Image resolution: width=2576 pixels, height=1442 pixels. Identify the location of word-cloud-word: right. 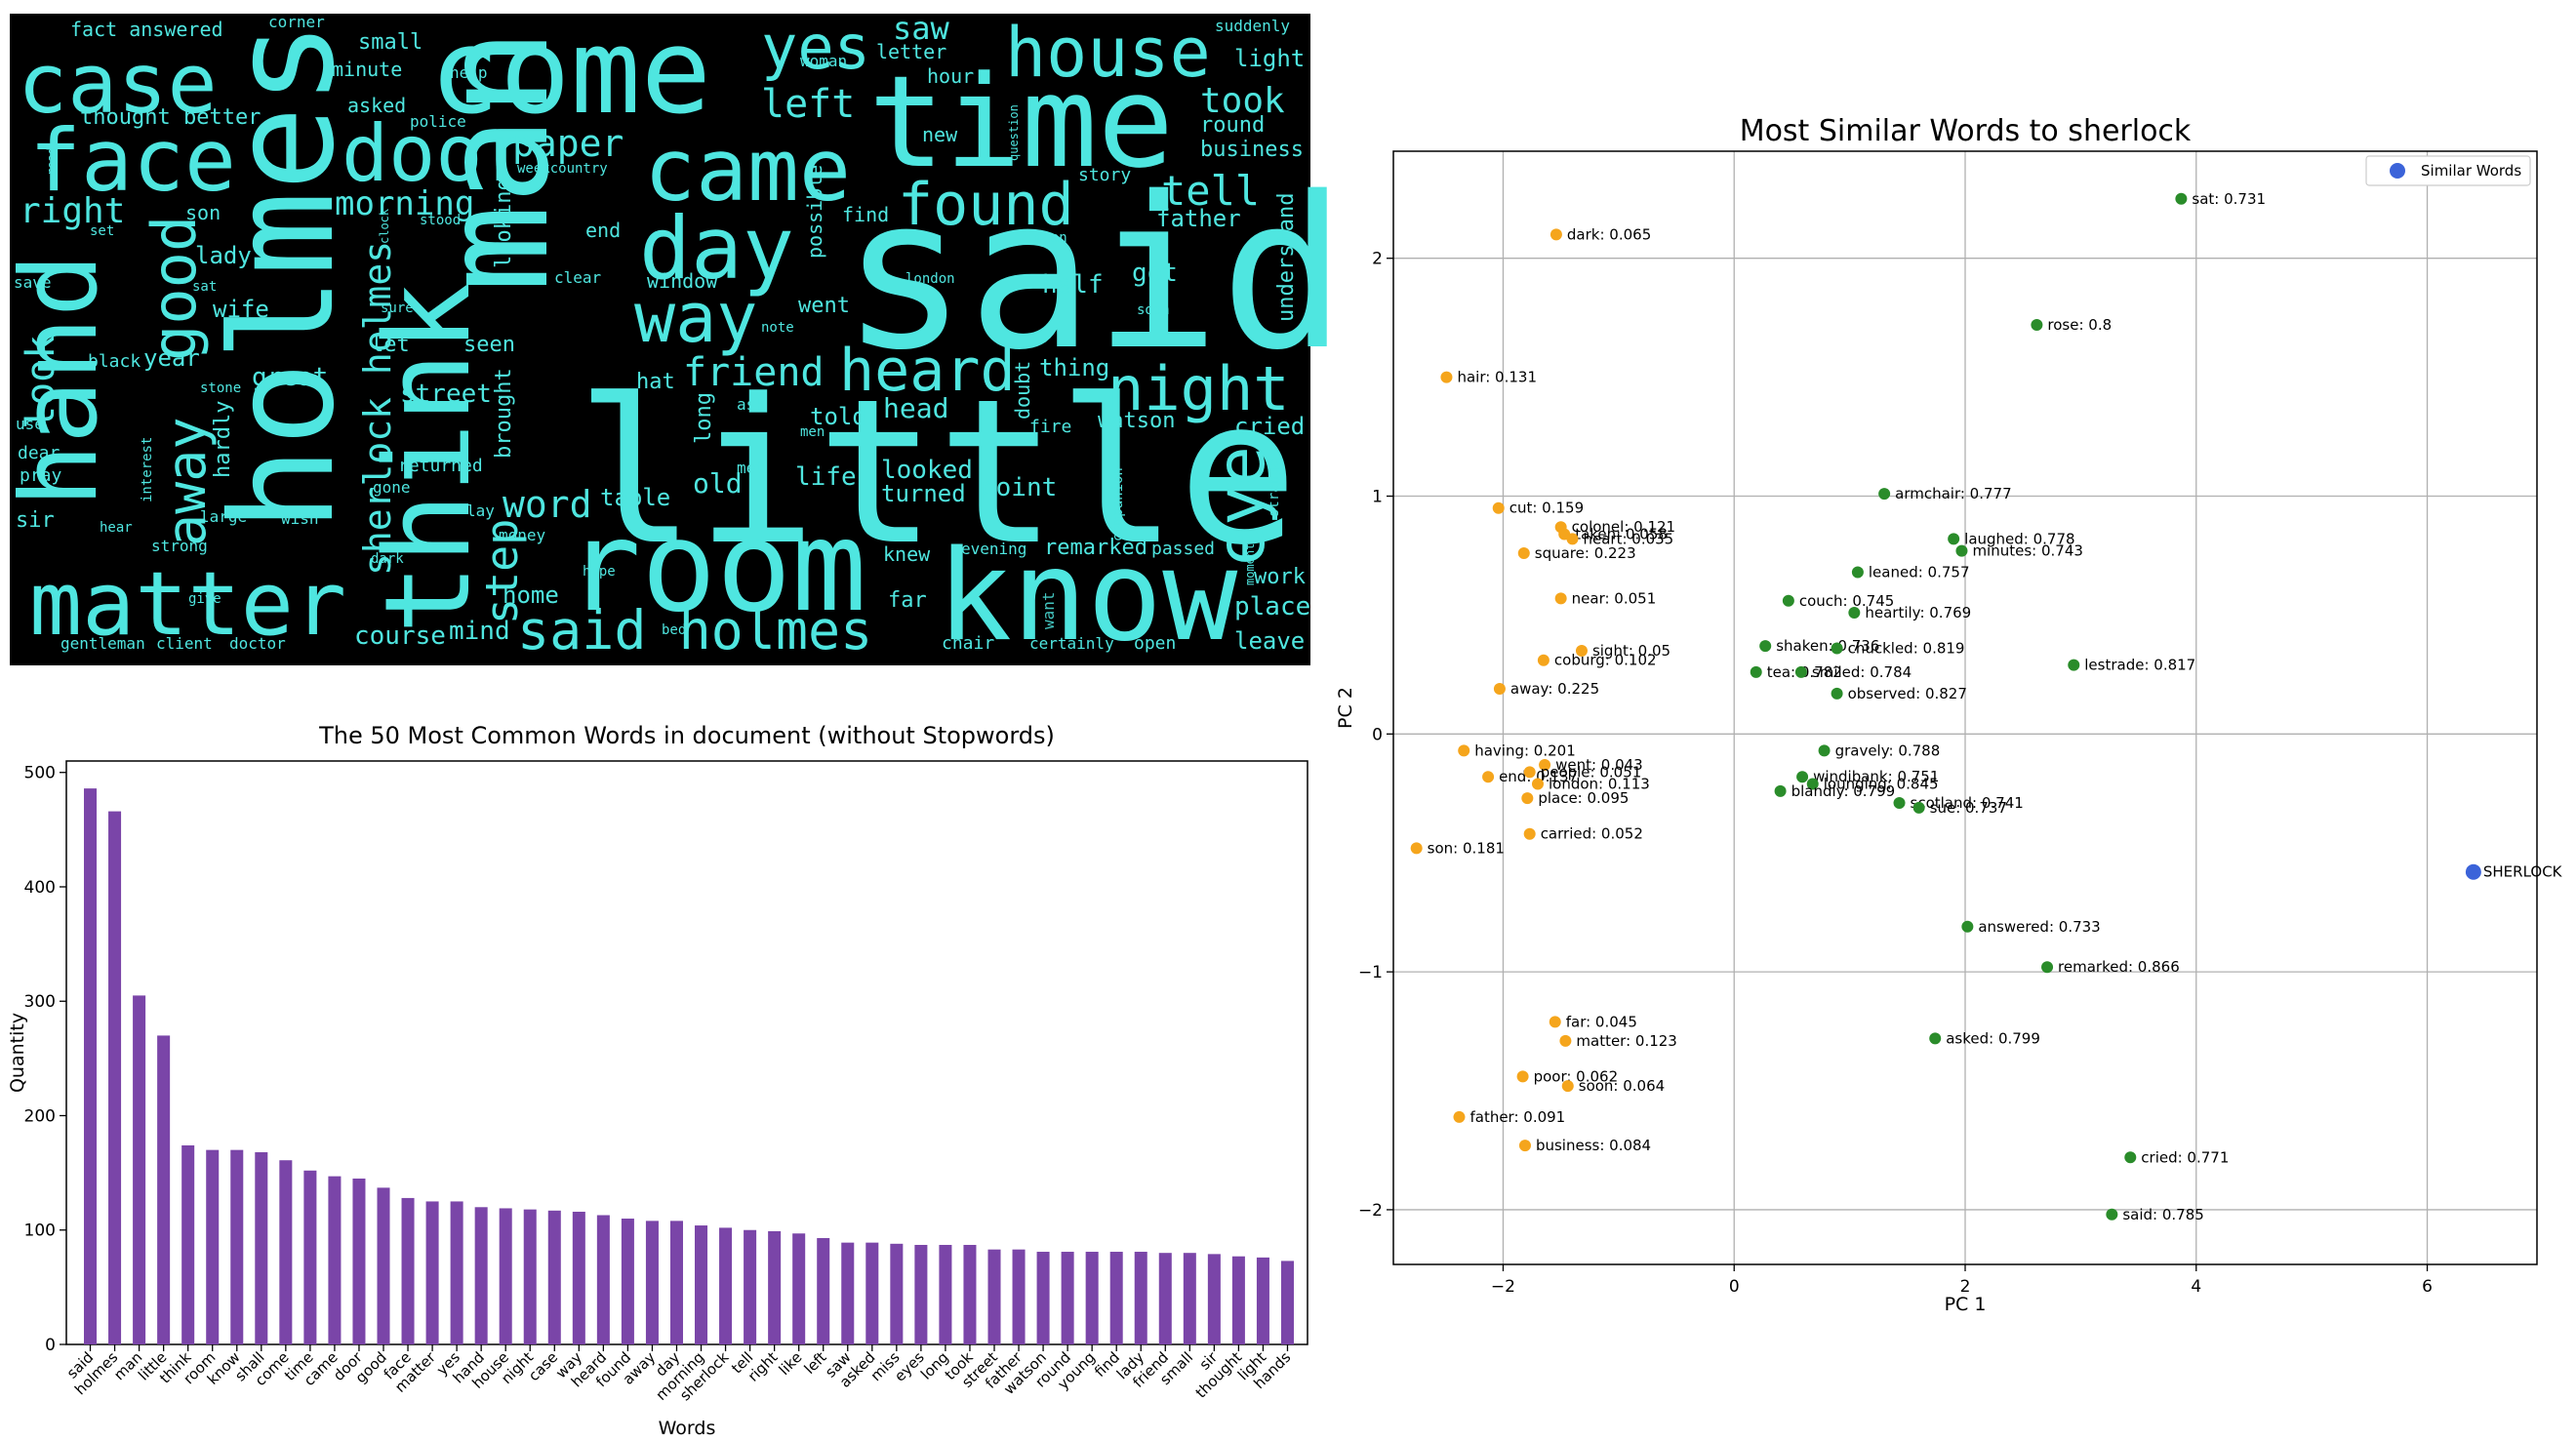
(72, 211).